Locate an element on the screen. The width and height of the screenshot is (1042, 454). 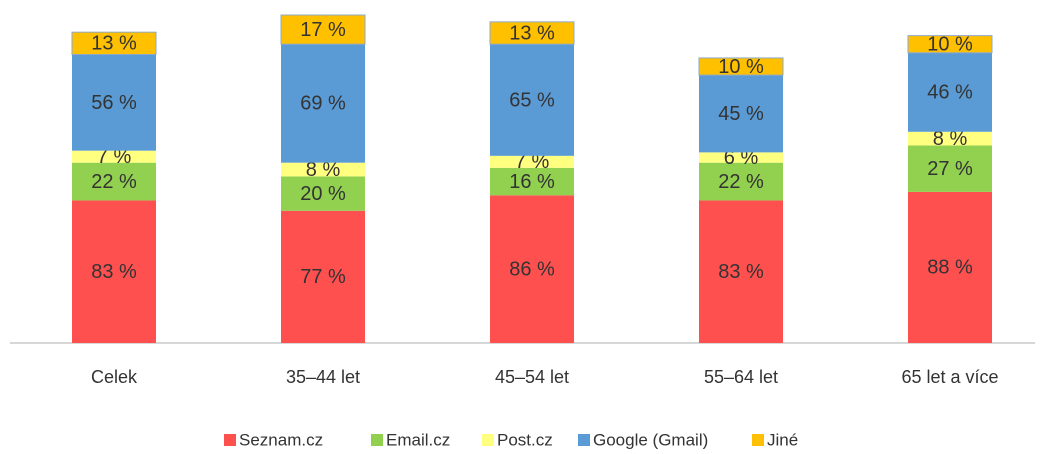
legend-label: Seznam.cz is located at coordinates (281, 439).